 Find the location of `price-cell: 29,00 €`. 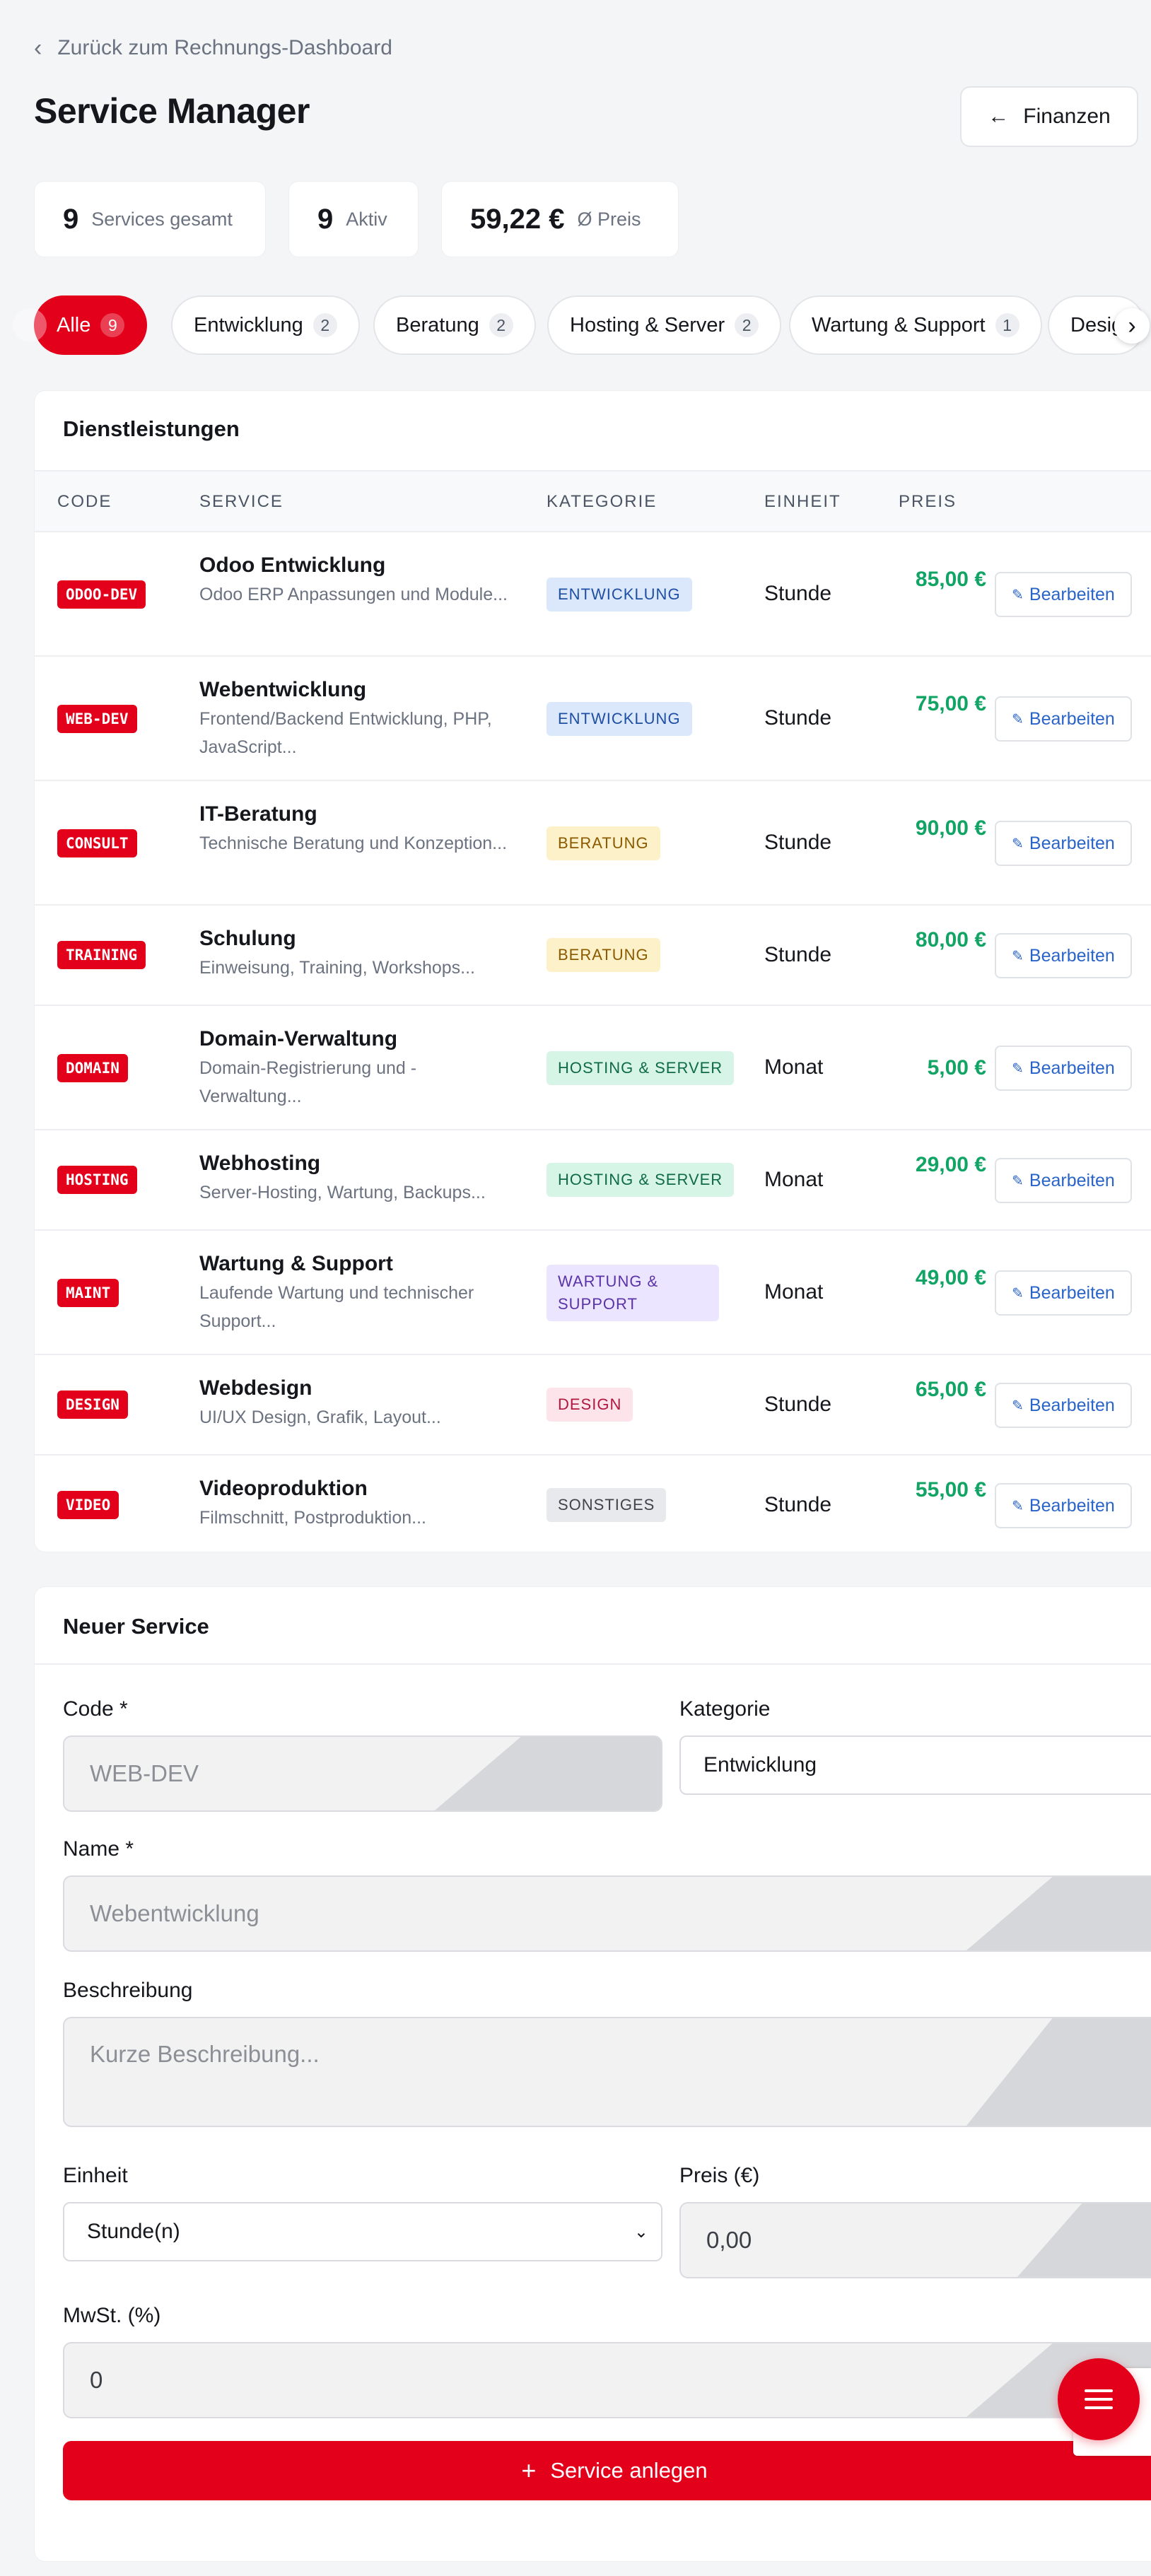

price-cell: 29,00 € is located at coordinates (951, 1164).